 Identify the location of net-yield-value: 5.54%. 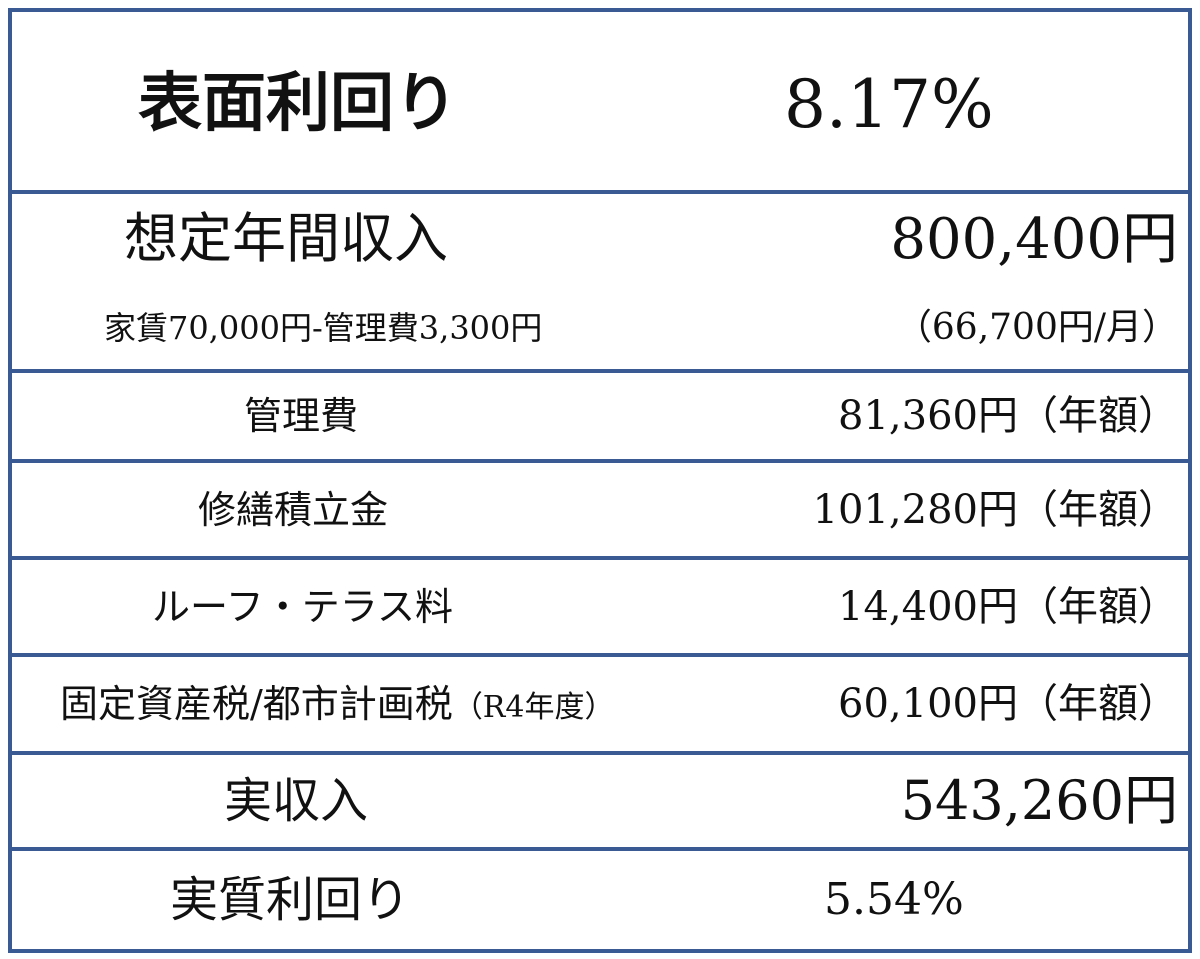
(894, 899).